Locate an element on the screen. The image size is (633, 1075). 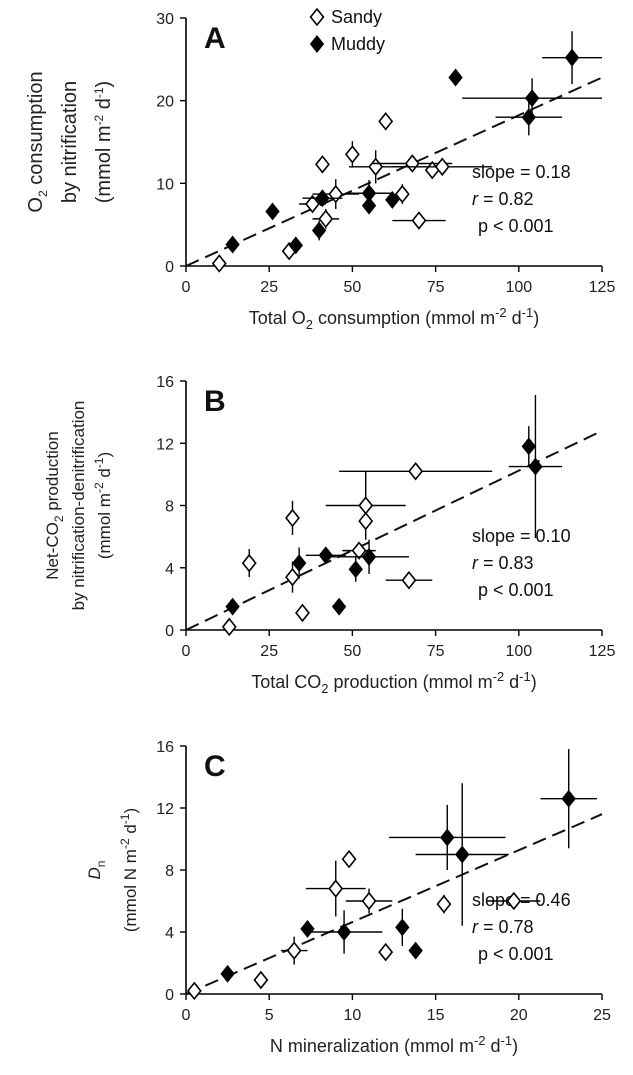
y-tick-label: 4 is located at coordinates (169, 569).